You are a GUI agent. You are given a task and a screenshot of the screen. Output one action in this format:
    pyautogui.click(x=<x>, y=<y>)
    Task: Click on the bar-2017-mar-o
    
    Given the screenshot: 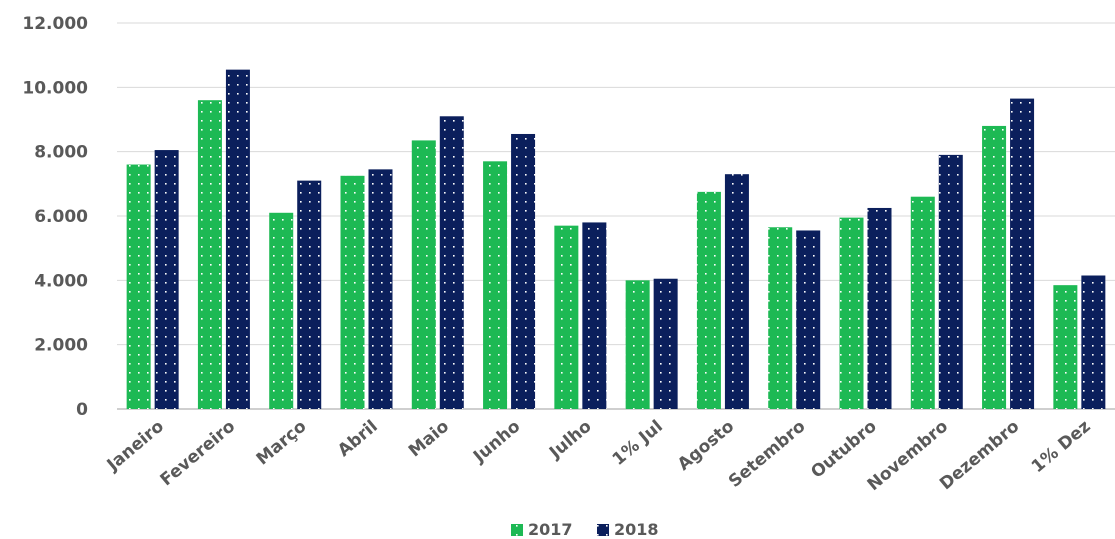 What is the action you would take?
    pyautogui.click(x=281, y=310)
    